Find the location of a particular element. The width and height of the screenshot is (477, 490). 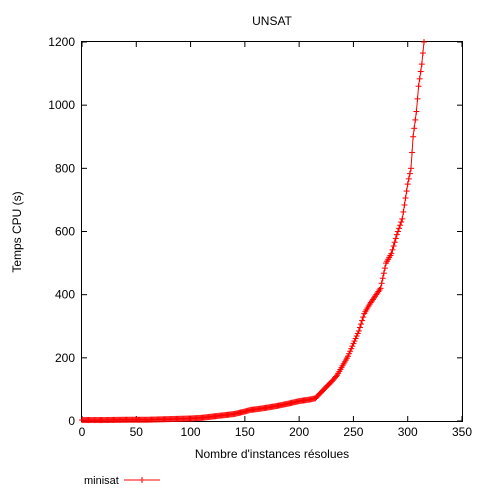

y-tick-label: 600 is located at coordinates (65, 232).